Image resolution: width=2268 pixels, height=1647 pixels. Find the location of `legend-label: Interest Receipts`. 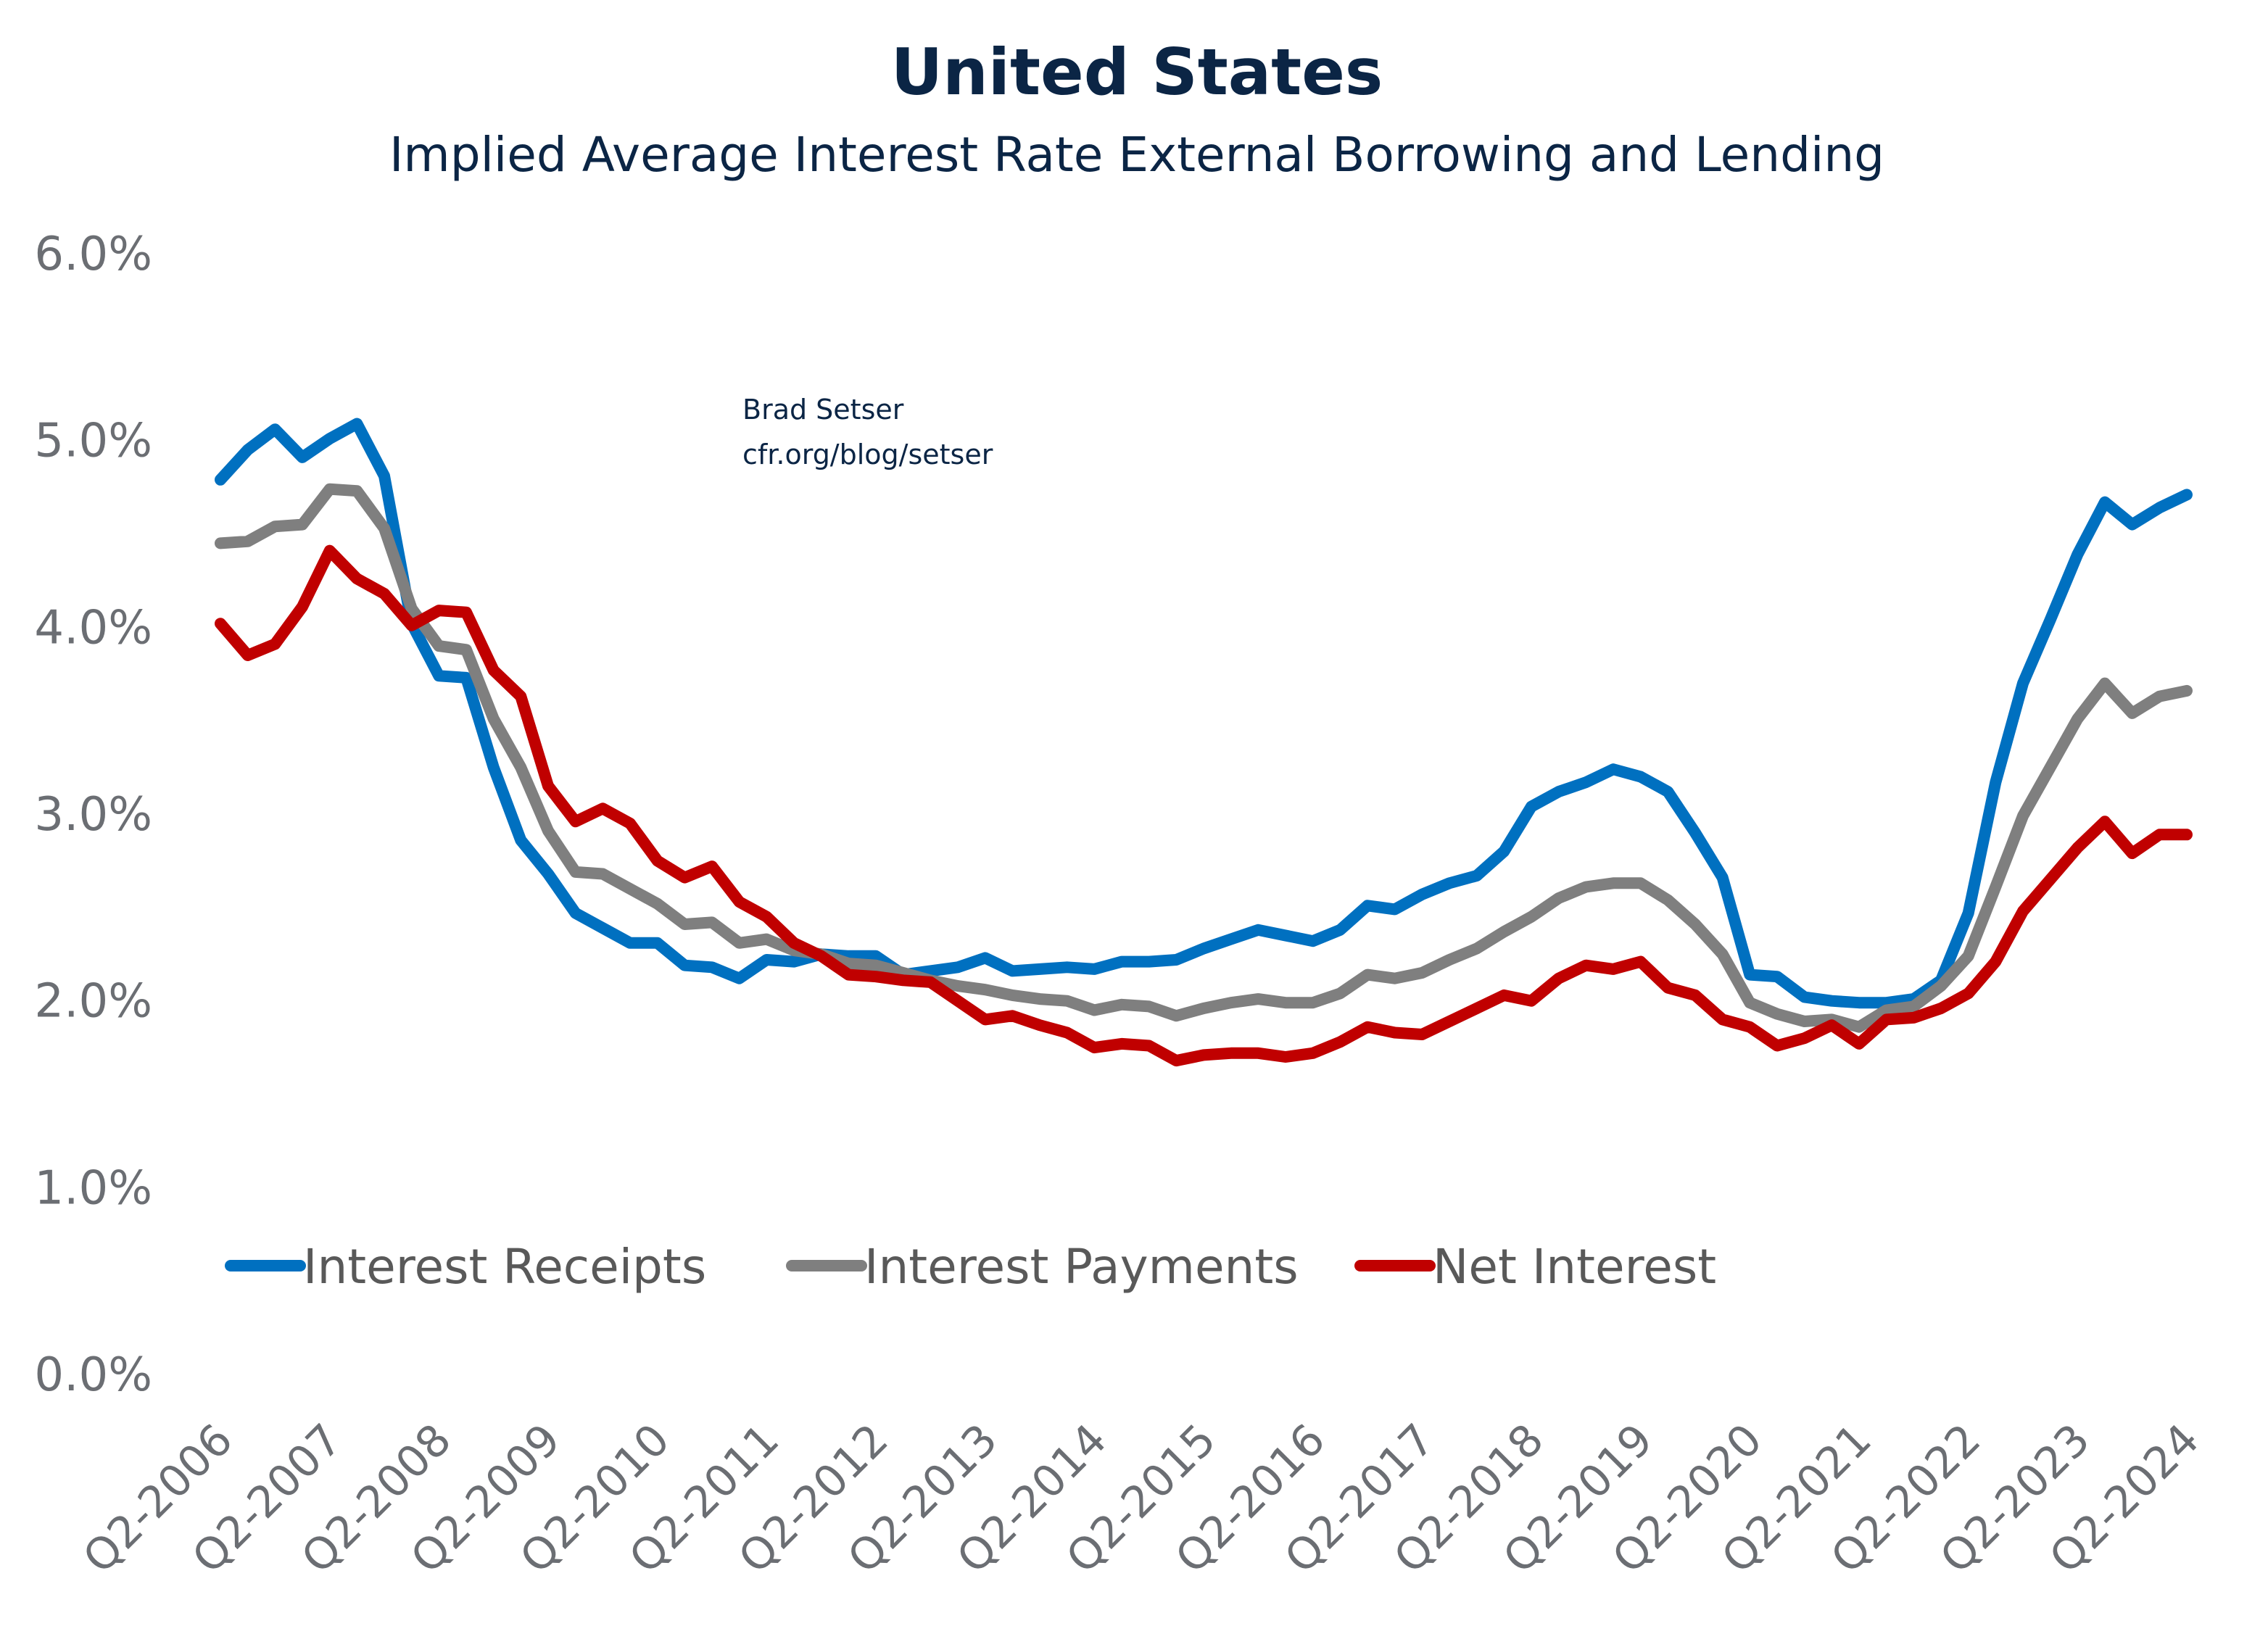

legend-label: Interest Receipts is located at coordinates (504, 1267).